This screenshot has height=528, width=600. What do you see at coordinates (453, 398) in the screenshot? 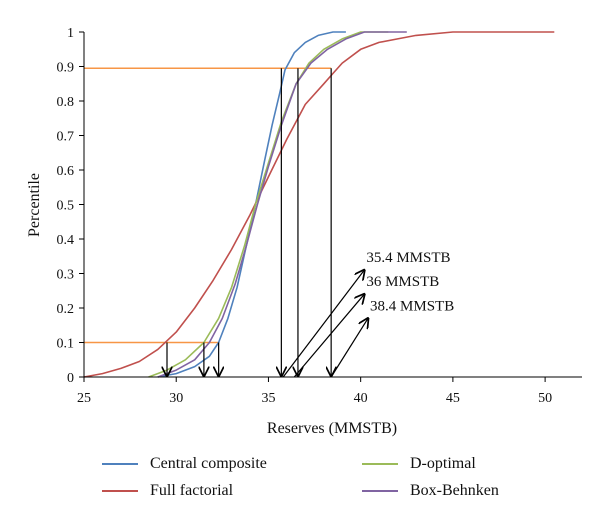
I see `x-tick-label: 45` at bounding box center [453, 398].